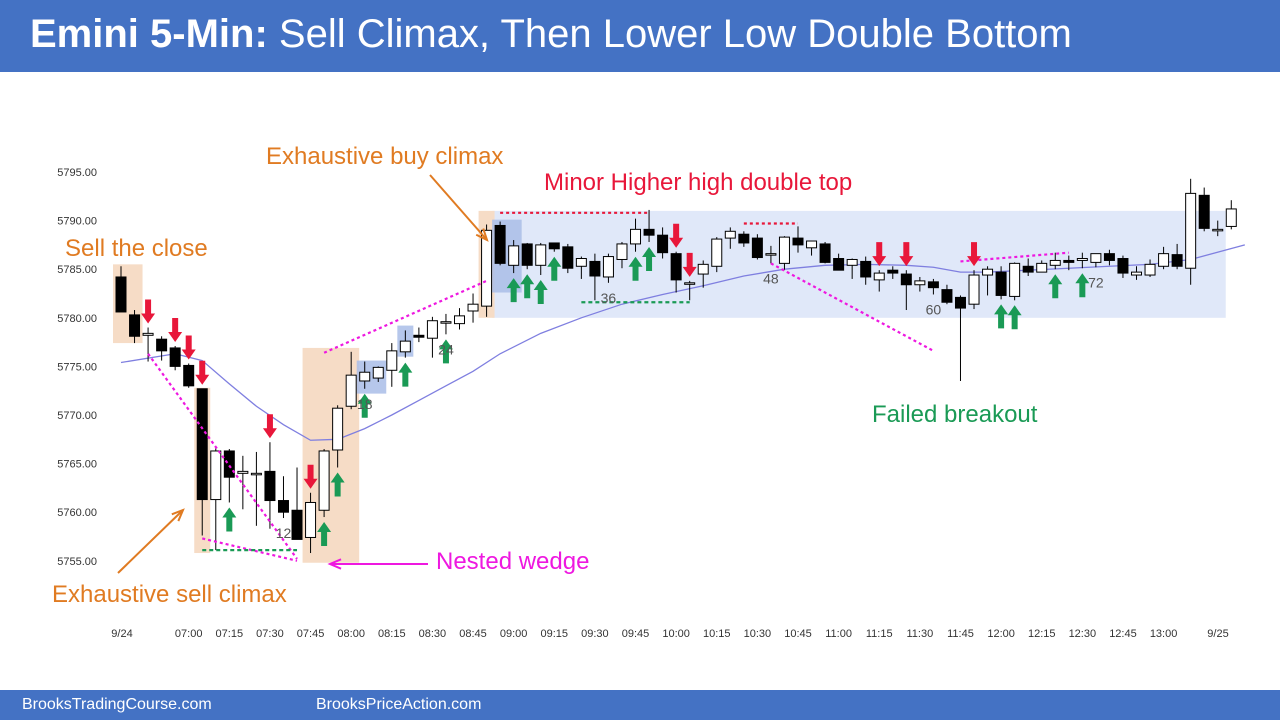 The width and height of the screenshot is (1280, 720). I want to click on y-tick-label: 5760.00, so click(77, 513).